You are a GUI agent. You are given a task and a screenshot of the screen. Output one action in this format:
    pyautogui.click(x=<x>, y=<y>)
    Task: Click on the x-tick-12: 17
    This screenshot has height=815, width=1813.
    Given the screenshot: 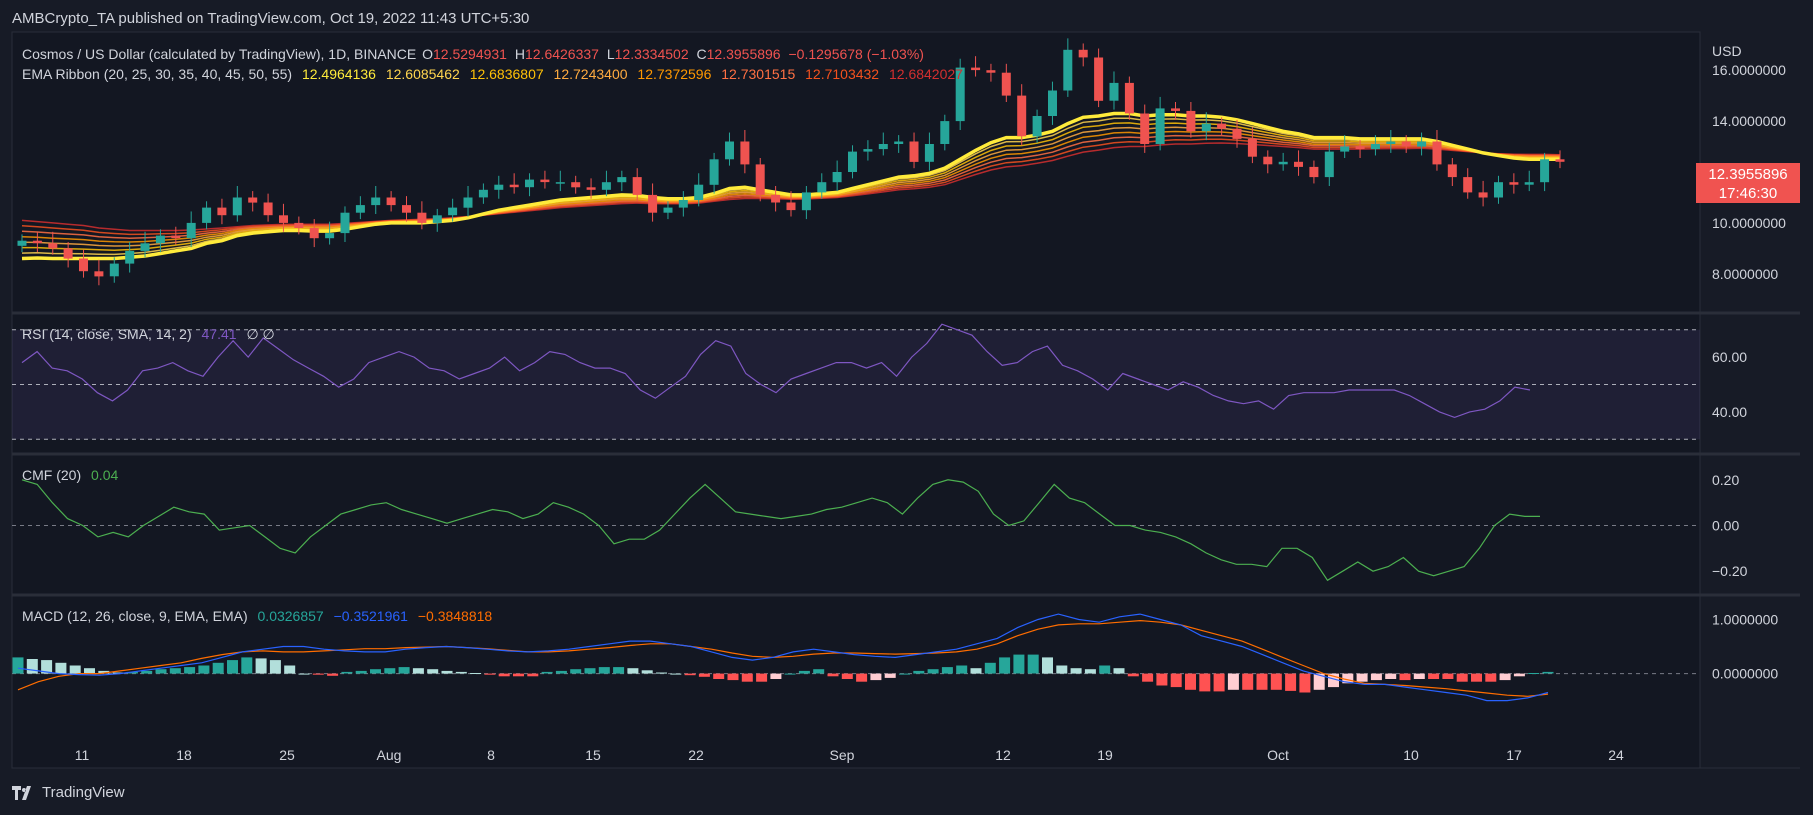 What is the action you would take?
    pyautogui.click(x=1514, y=755)
    